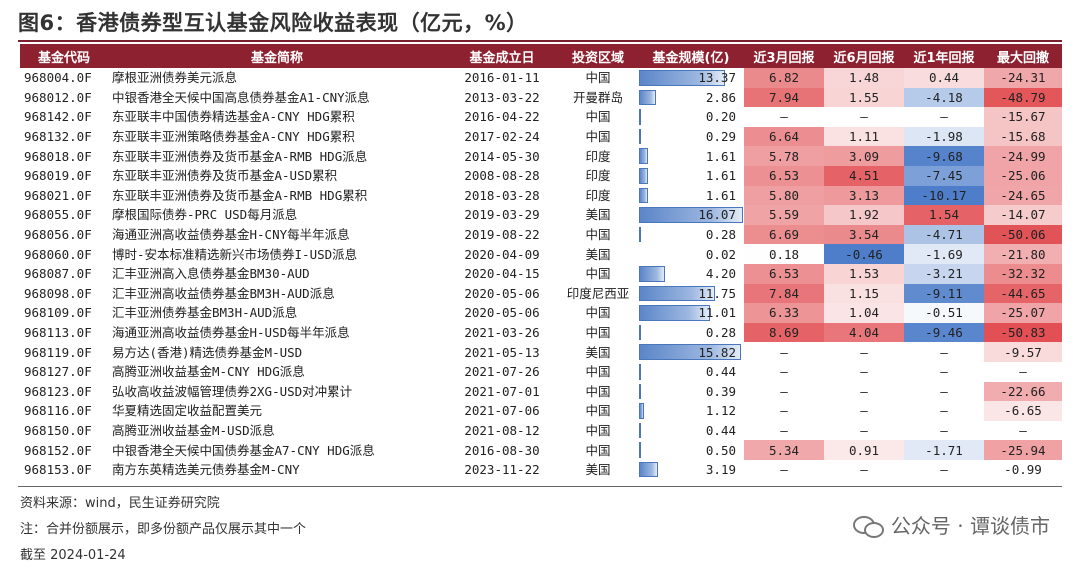  What do you see at coordinates (58, 313) in the screenshot?
I see `fund-code: 968109.0F` at bounding box center [58, 313].